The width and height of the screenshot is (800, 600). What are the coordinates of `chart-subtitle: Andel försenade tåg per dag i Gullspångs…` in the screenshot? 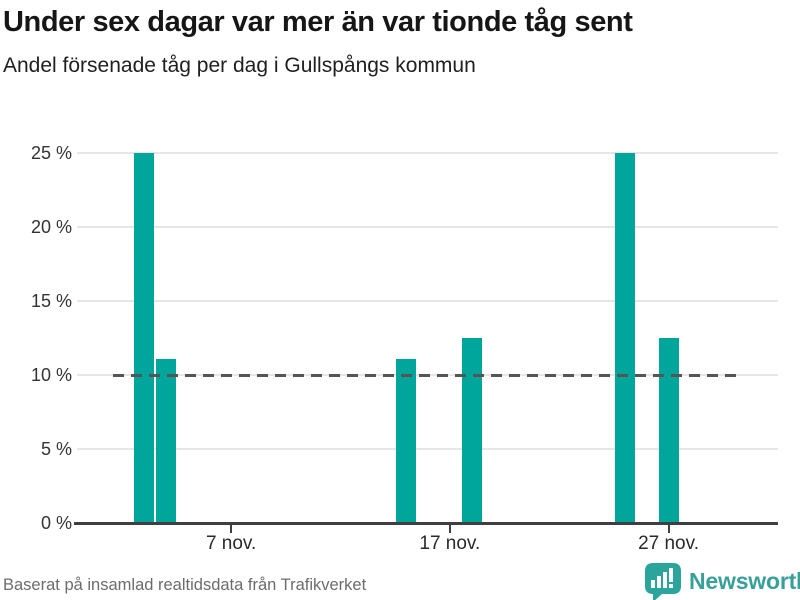 It's located at (239, 65).